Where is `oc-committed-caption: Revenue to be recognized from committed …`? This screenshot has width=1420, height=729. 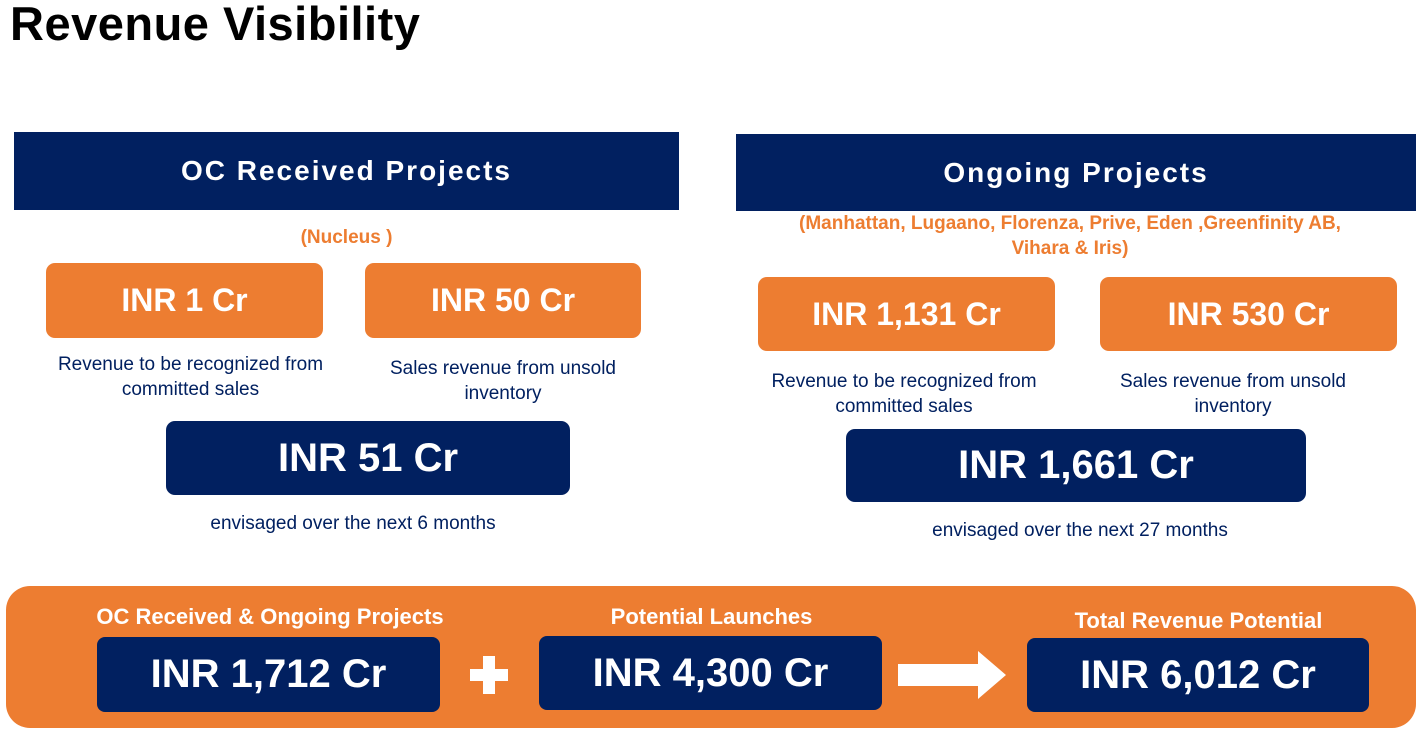
oc-committed-caption: Revenue to be recognized from committed … is located at coordinates (190, 377).